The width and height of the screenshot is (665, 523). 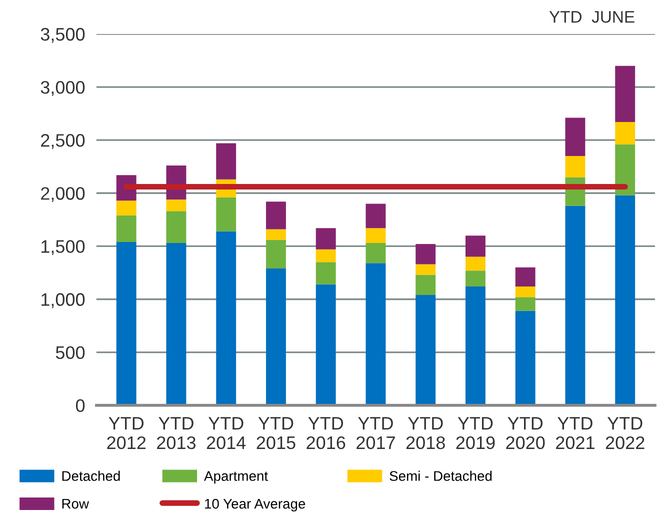 What do you see at coordinates (226, 433) in the screenshot?
I see `x-tick-label: YTD 2014` at bounding box center [226, 433].